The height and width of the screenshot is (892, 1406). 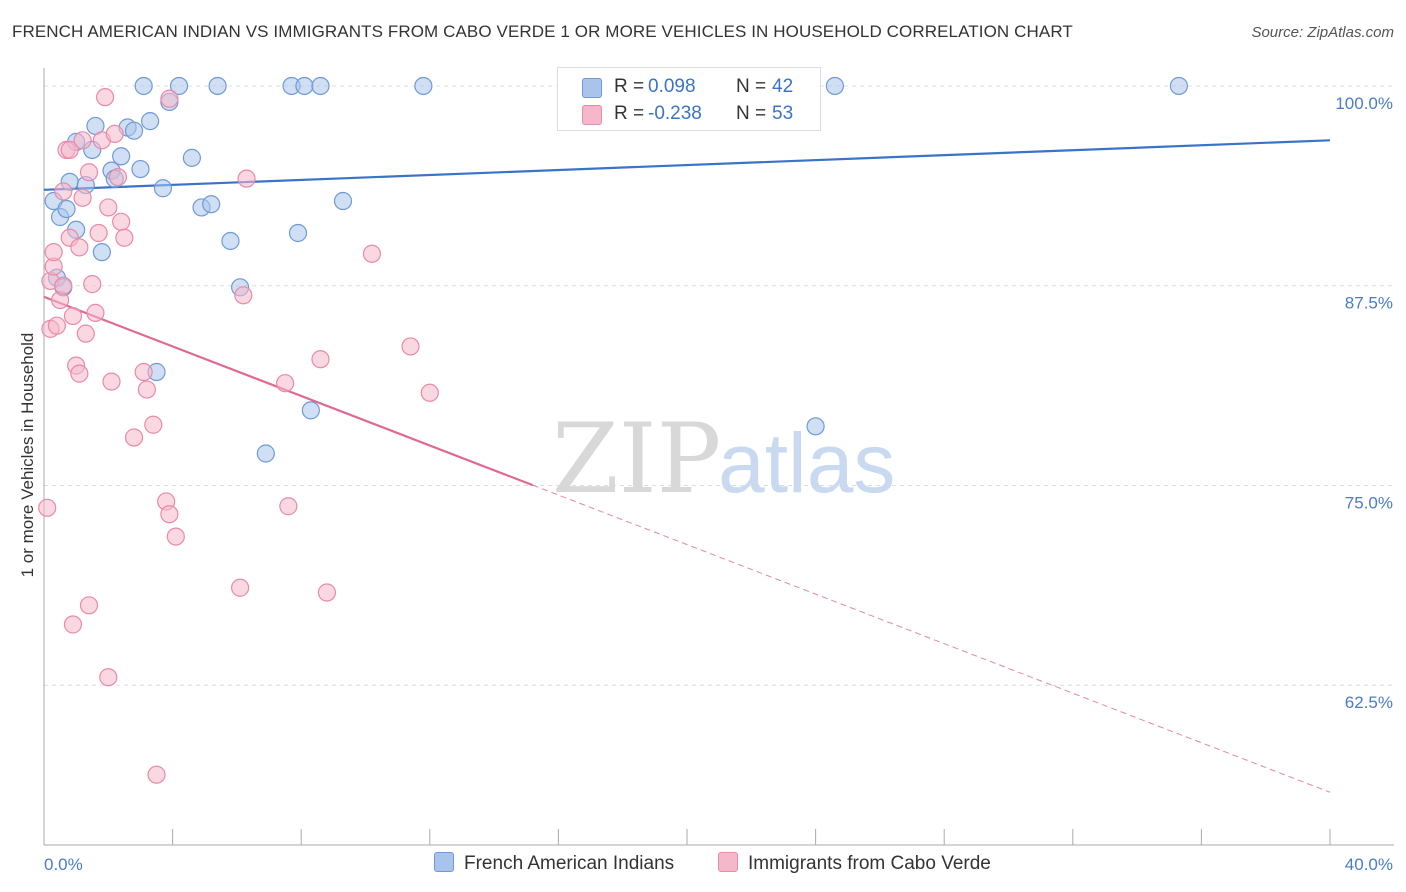 What do you see at coordinates (672, 86) in the screenshot?
I see `legend-r-value: 0.098` at bounding box center [672, 86].